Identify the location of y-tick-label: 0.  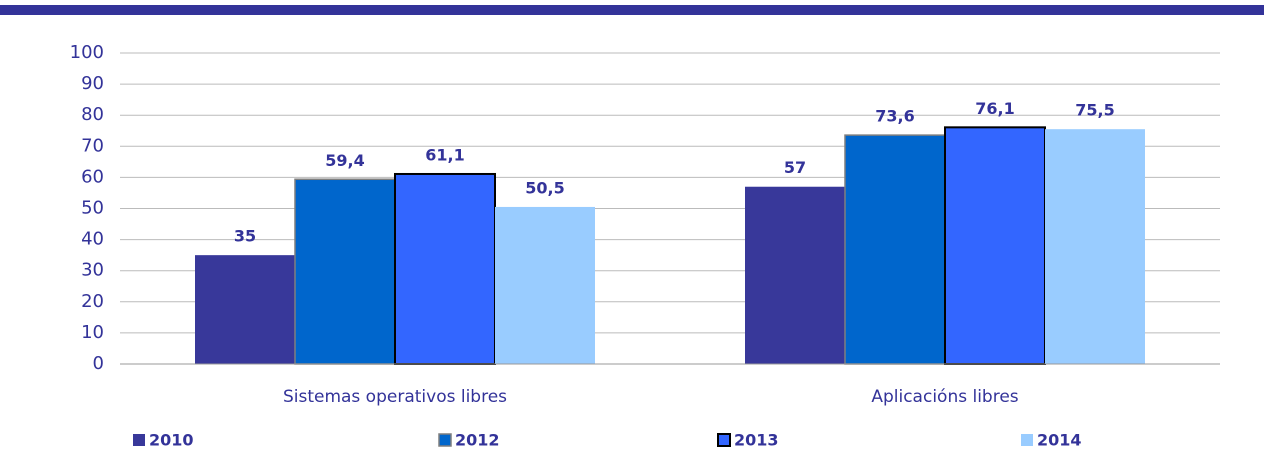
(98, 363).